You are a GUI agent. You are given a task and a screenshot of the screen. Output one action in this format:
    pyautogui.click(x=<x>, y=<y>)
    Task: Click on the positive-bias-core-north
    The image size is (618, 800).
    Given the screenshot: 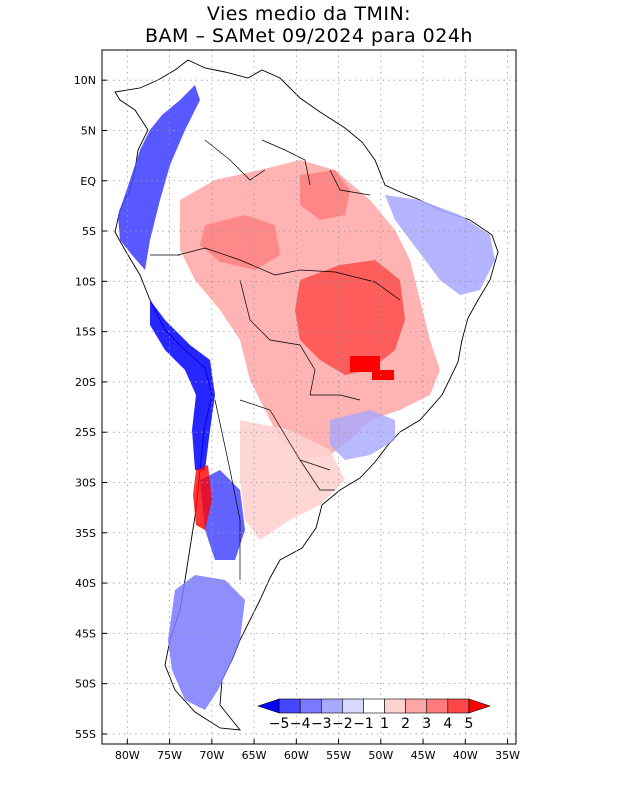 What is the action you would take?
    pyautogui.click(x=325, y=195)
    